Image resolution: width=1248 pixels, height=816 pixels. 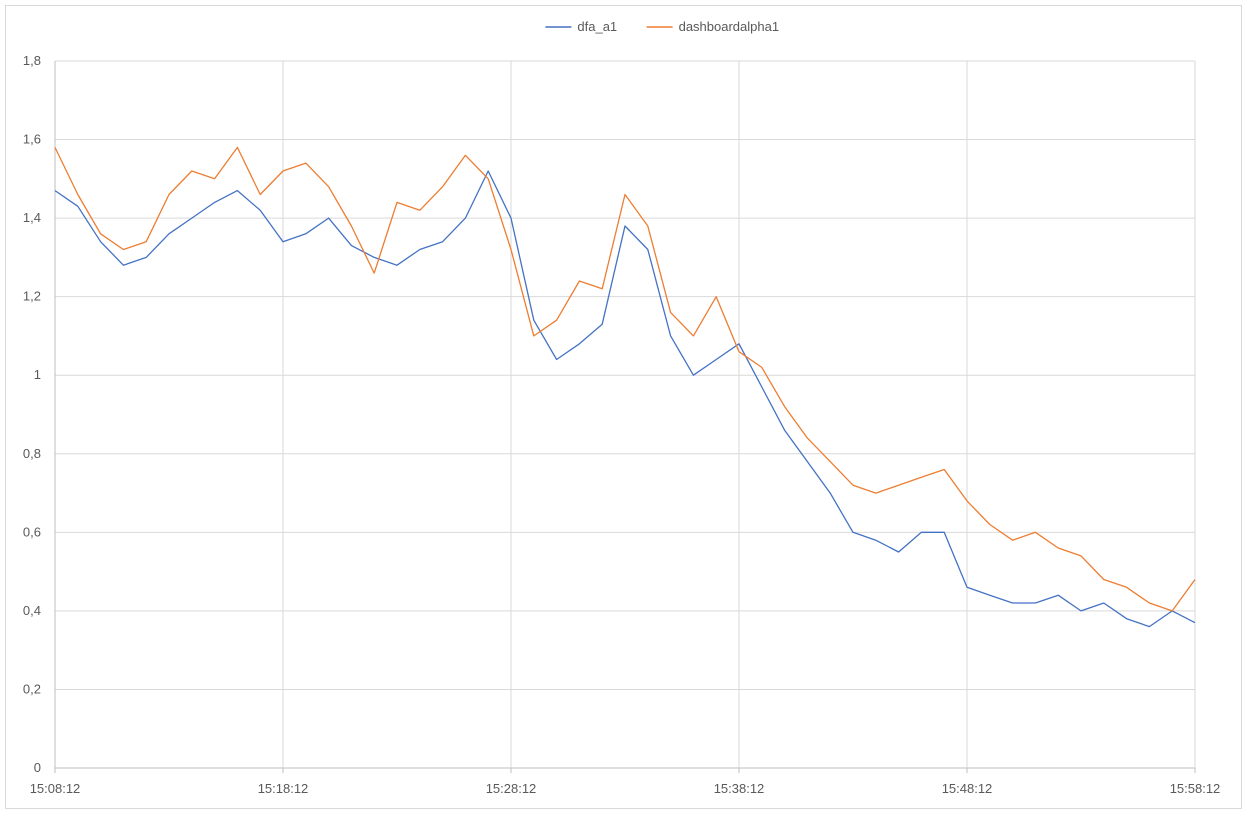 What do you see at coordinates (37, 374) in the screenshot?
I see `y-tick-label: 1` at bounding box center [37, 374].